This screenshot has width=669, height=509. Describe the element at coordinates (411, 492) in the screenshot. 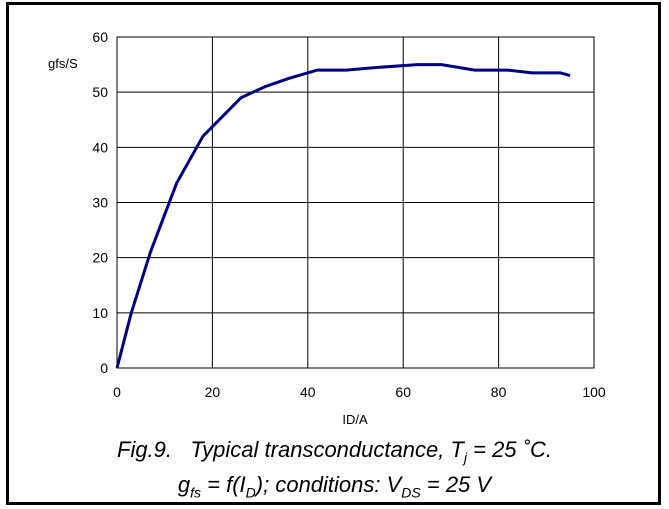

I see `caption-vds-subscript: DS` at that location.